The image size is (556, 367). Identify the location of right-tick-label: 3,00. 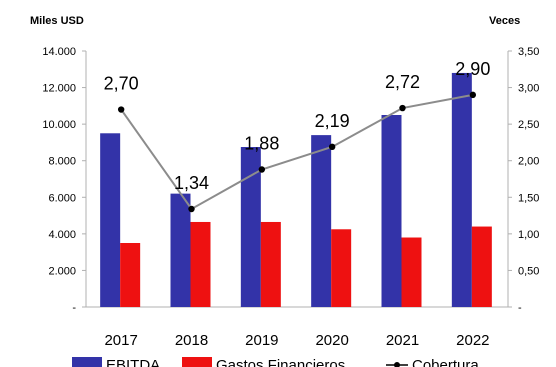
(528, 89).